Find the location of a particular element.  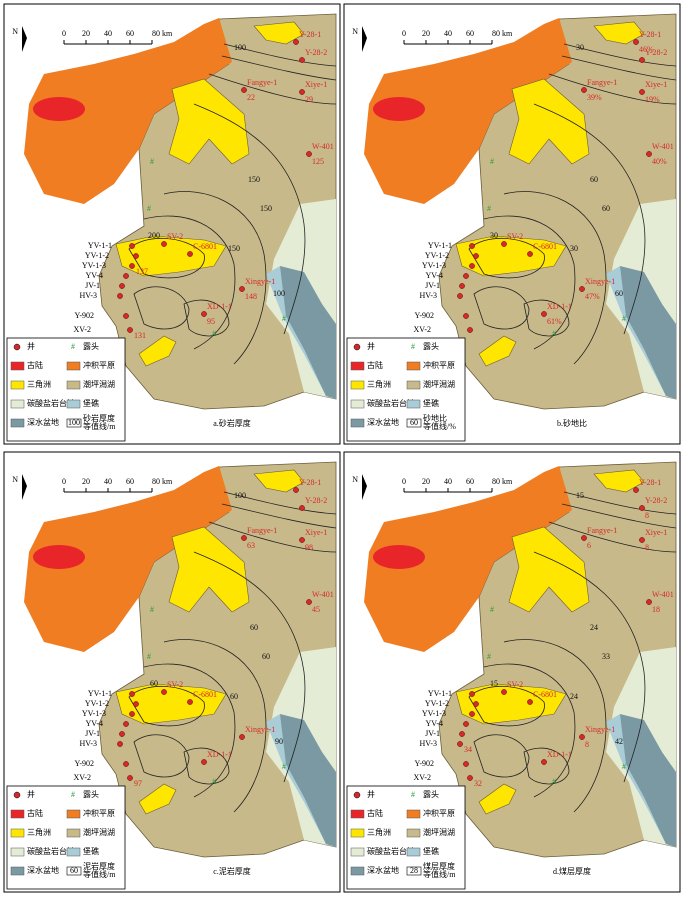

legend-box is located at coordinates (406, 389).